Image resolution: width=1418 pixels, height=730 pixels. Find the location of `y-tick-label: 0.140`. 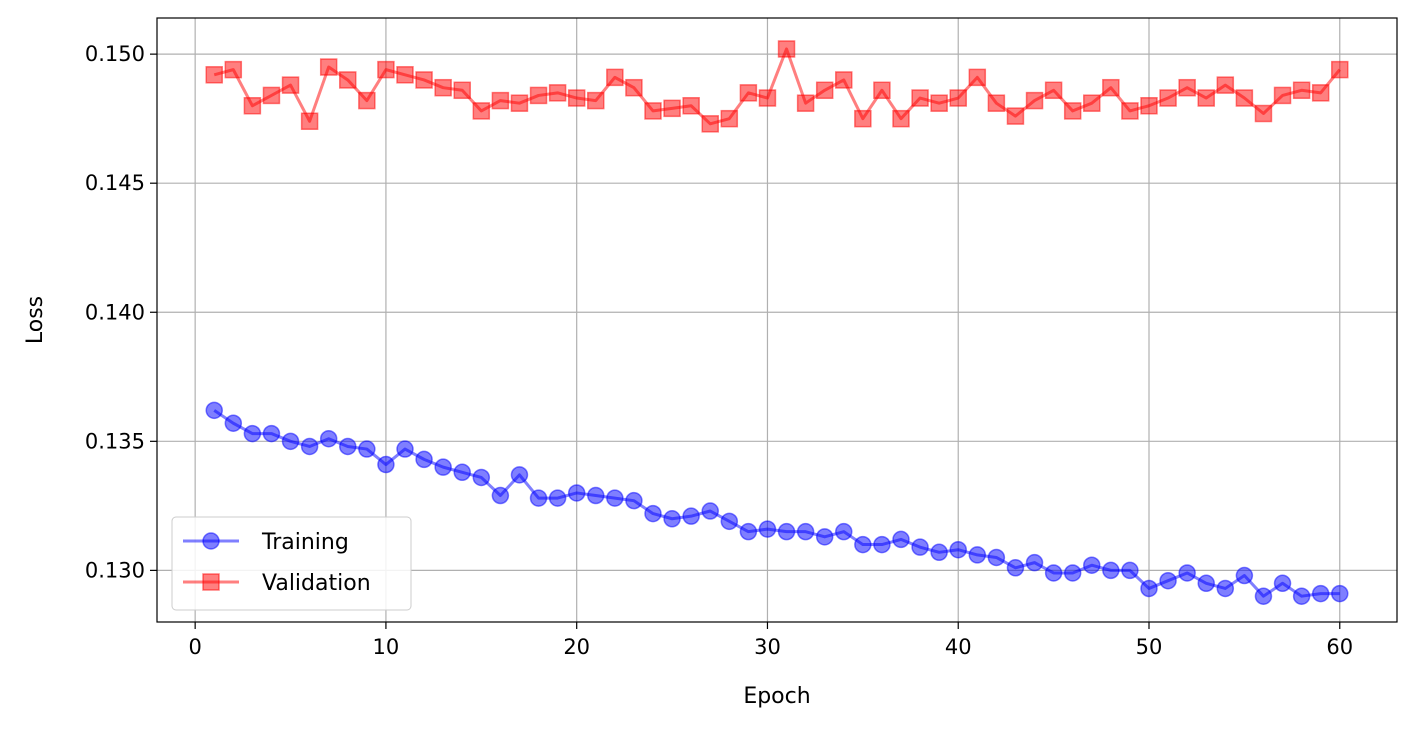

y-tick-label: 0.140 is located at coordinates (115, 312).